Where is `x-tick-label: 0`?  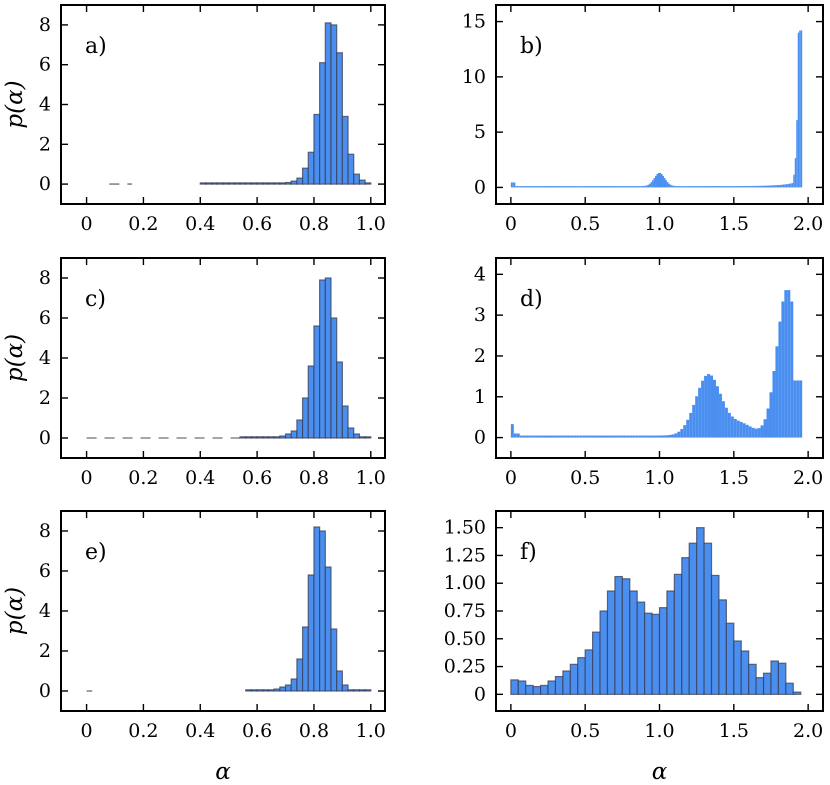
x-tick-label: 0 is located at coordinates (511, 224).